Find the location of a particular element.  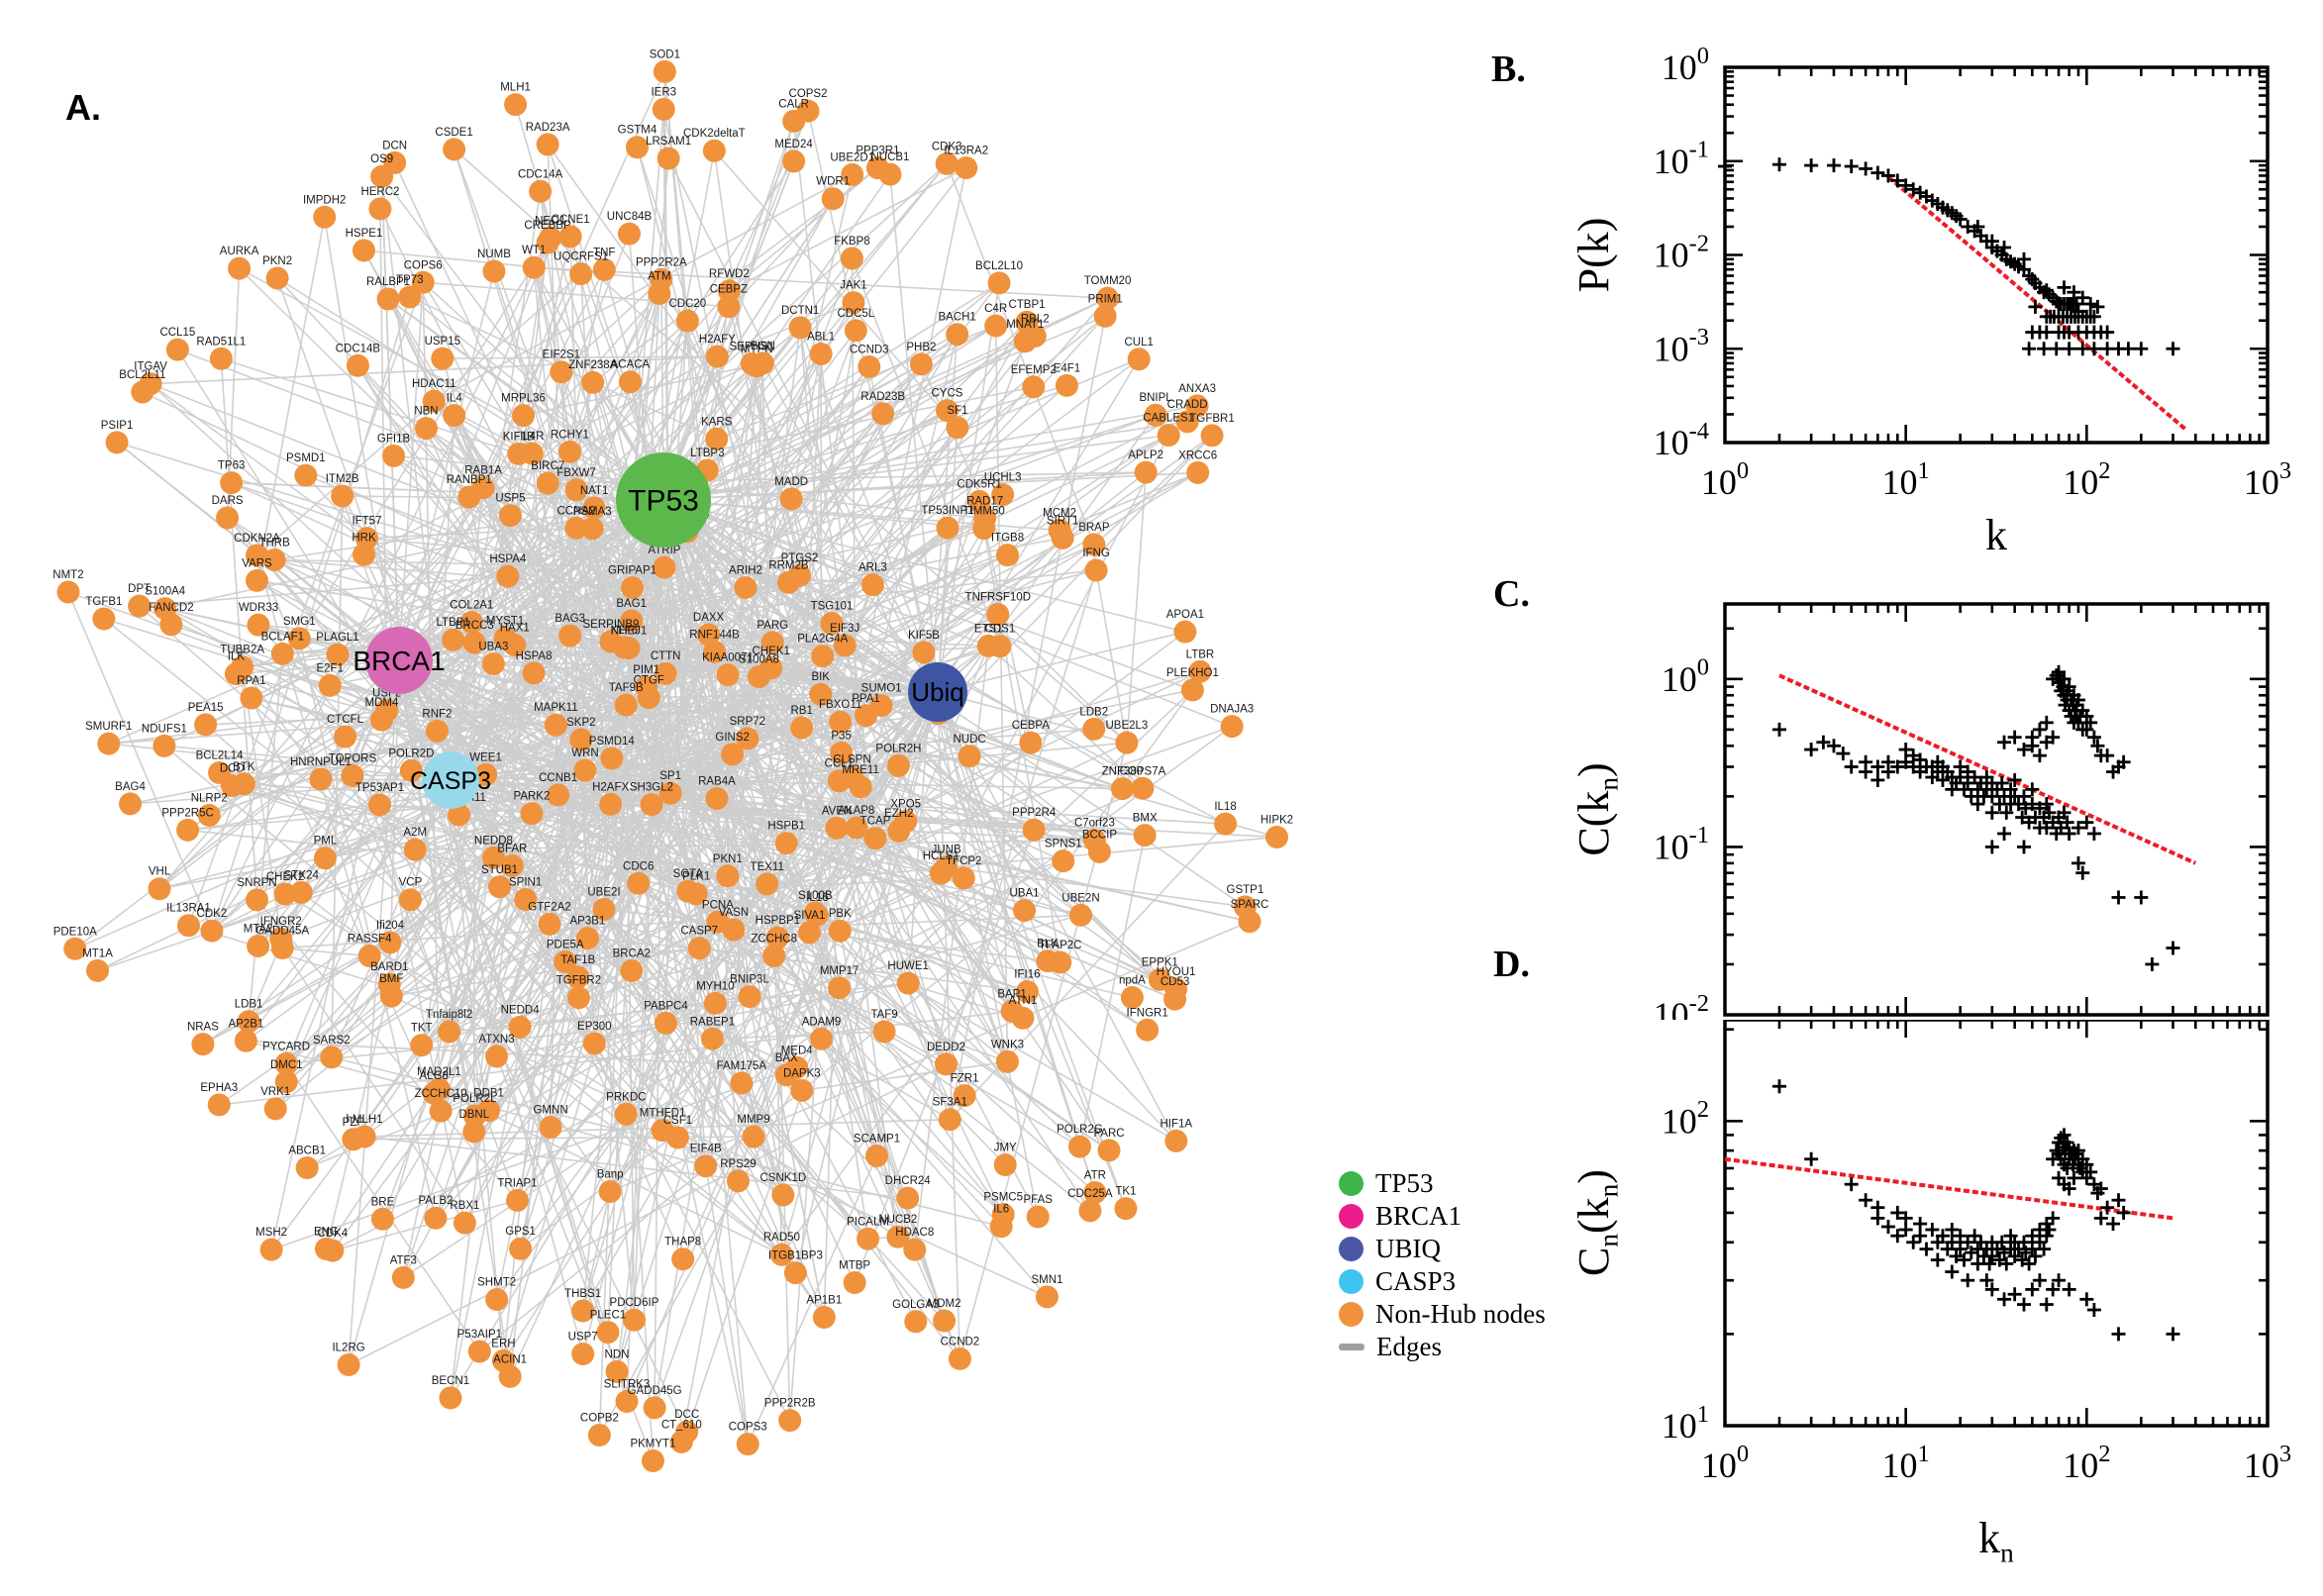

svg-text: SPNS1 is located at coordinates (1063, 844).